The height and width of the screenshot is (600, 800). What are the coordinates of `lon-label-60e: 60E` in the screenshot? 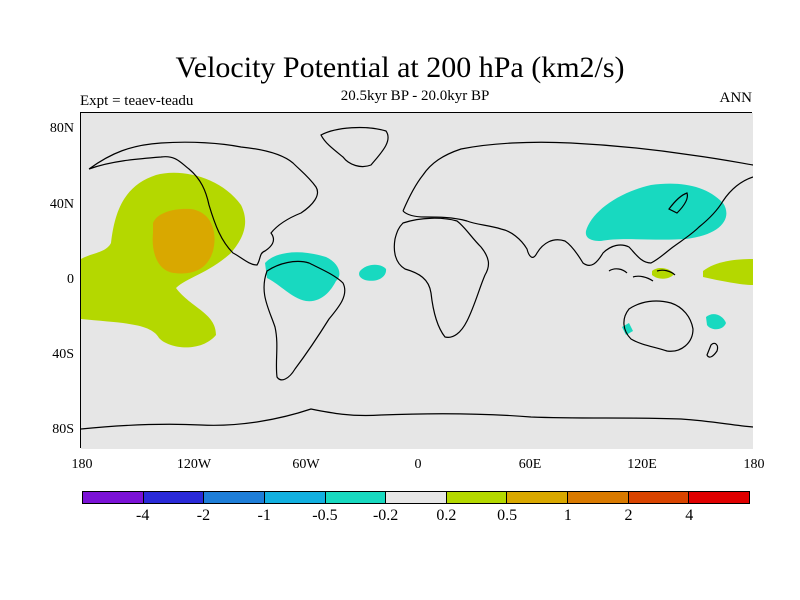 It's located at (530, 464).